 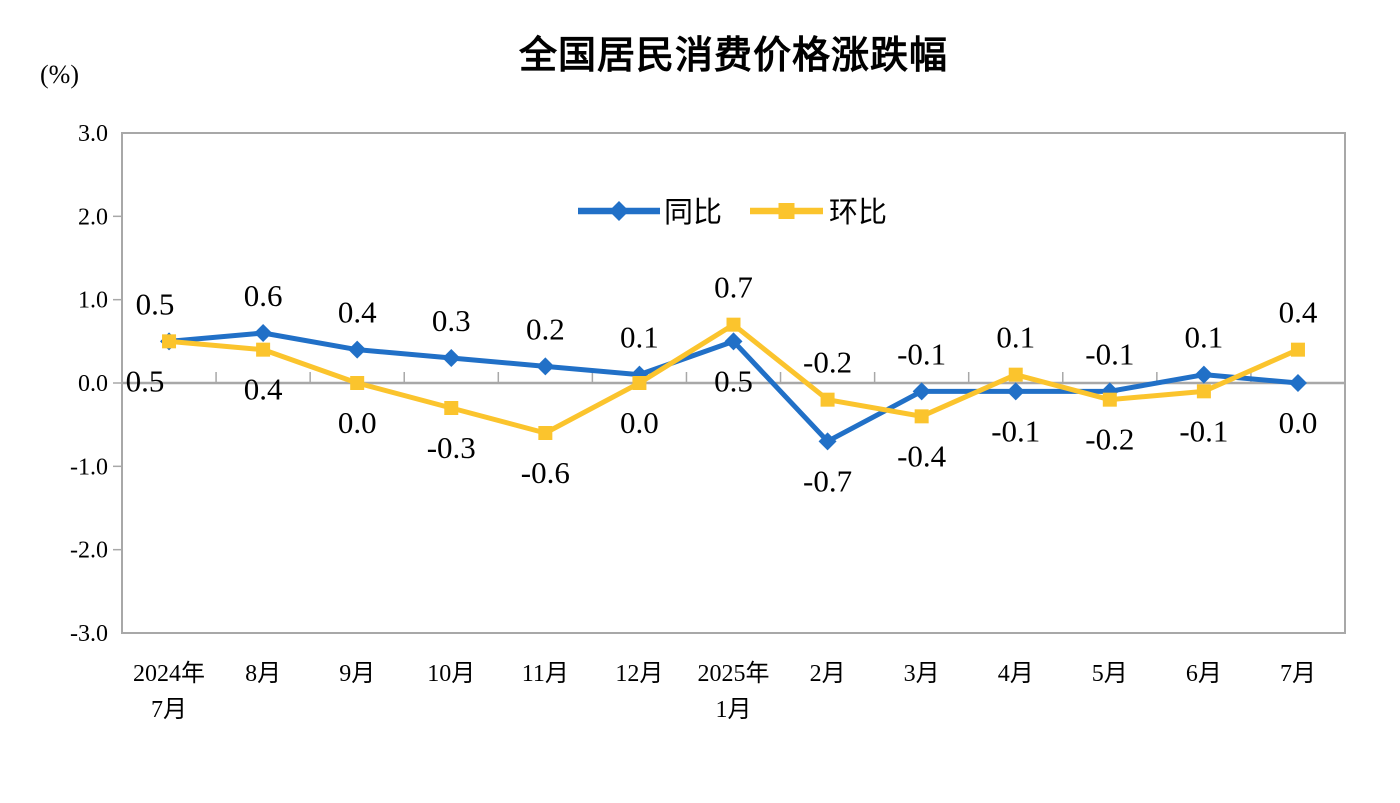 I want to click on y-axis-unit-label: (%), so click(x=59, y=74).